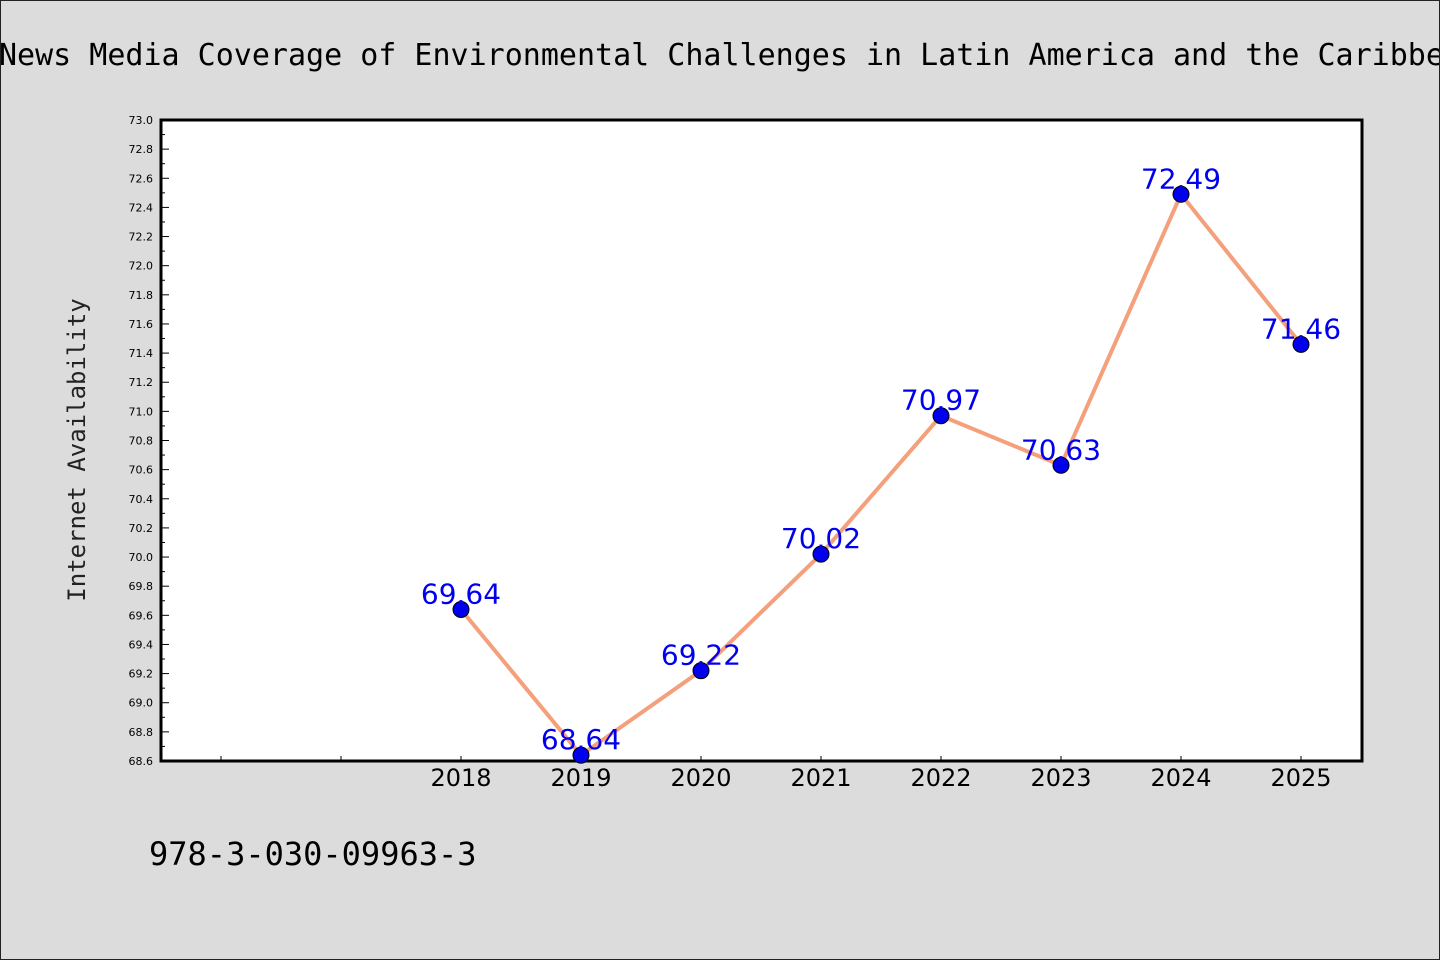 The width and height of the screenshot is (1440, 960). Describe the element at coordinates (141, 178) in the screenshot. I see `y-tick-label: 72.6` at that location.